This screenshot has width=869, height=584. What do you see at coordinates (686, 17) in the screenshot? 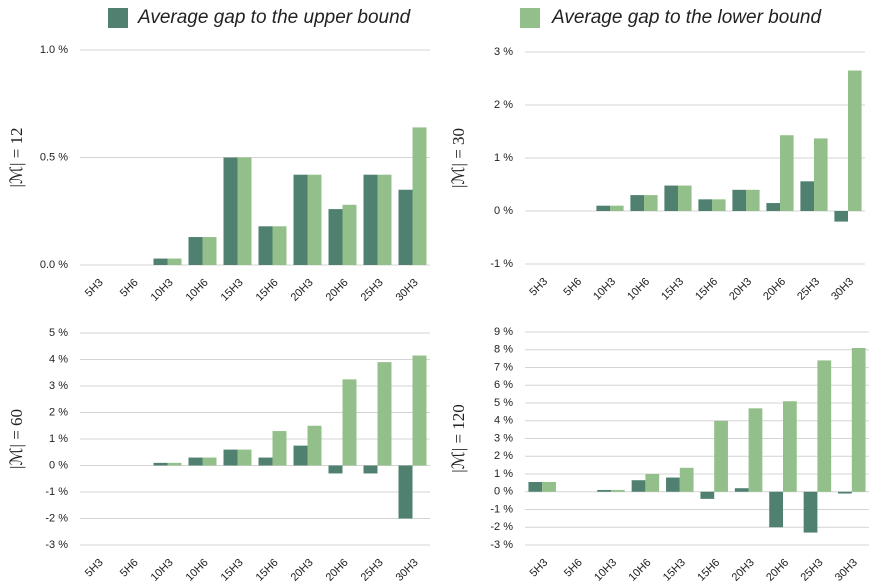
I see `legend-label: Average gap to the lower bound` at bounding box center [686, 17].